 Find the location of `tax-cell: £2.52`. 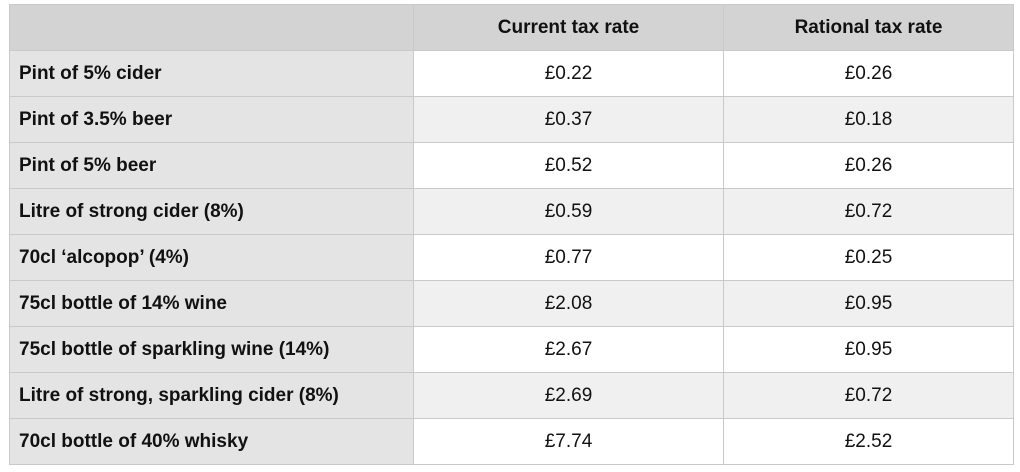

tax-cell: £2.52 is located at coordinates (868, 441).